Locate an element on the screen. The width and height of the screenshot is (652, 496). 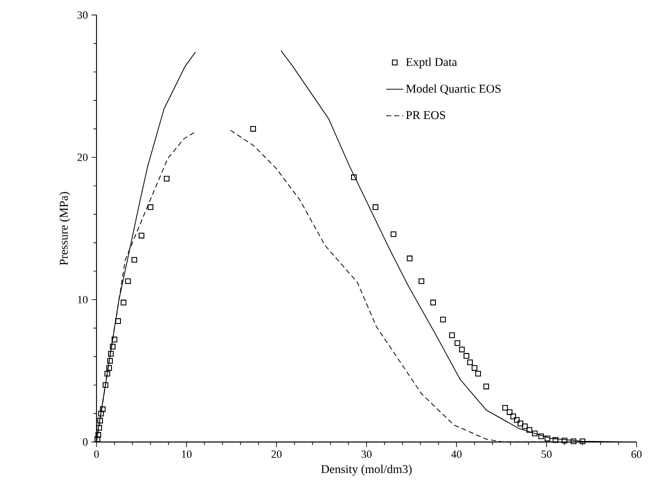
y-tick-label: 10 is located at coordinates (83, 300).